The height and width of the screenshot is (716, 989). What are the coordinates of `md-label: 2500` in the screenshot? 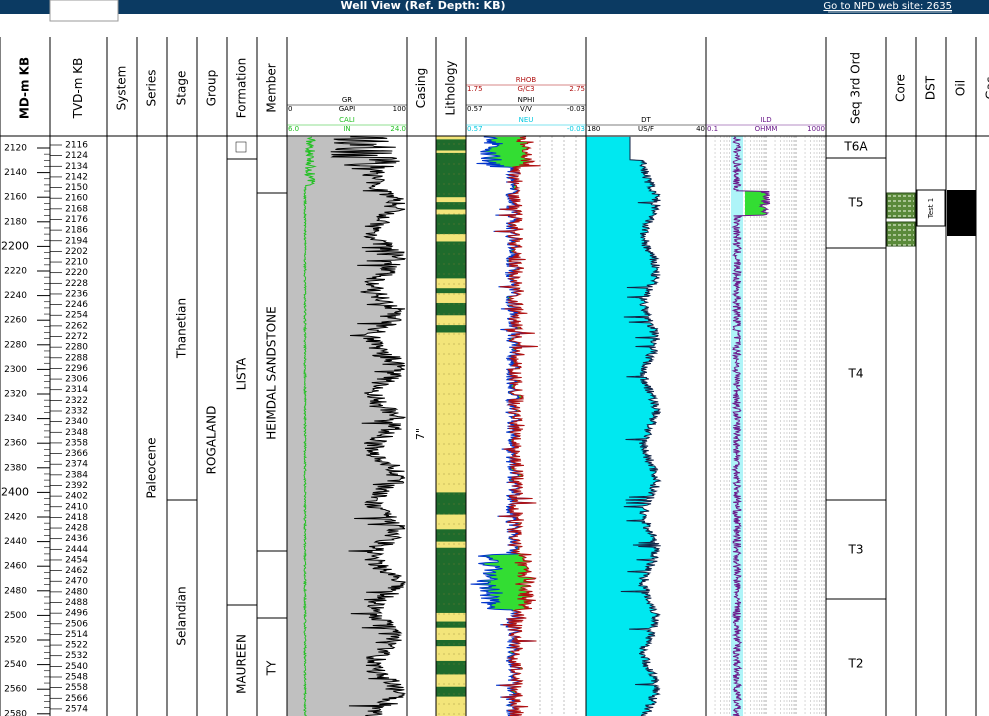 It's located at (15, 616).